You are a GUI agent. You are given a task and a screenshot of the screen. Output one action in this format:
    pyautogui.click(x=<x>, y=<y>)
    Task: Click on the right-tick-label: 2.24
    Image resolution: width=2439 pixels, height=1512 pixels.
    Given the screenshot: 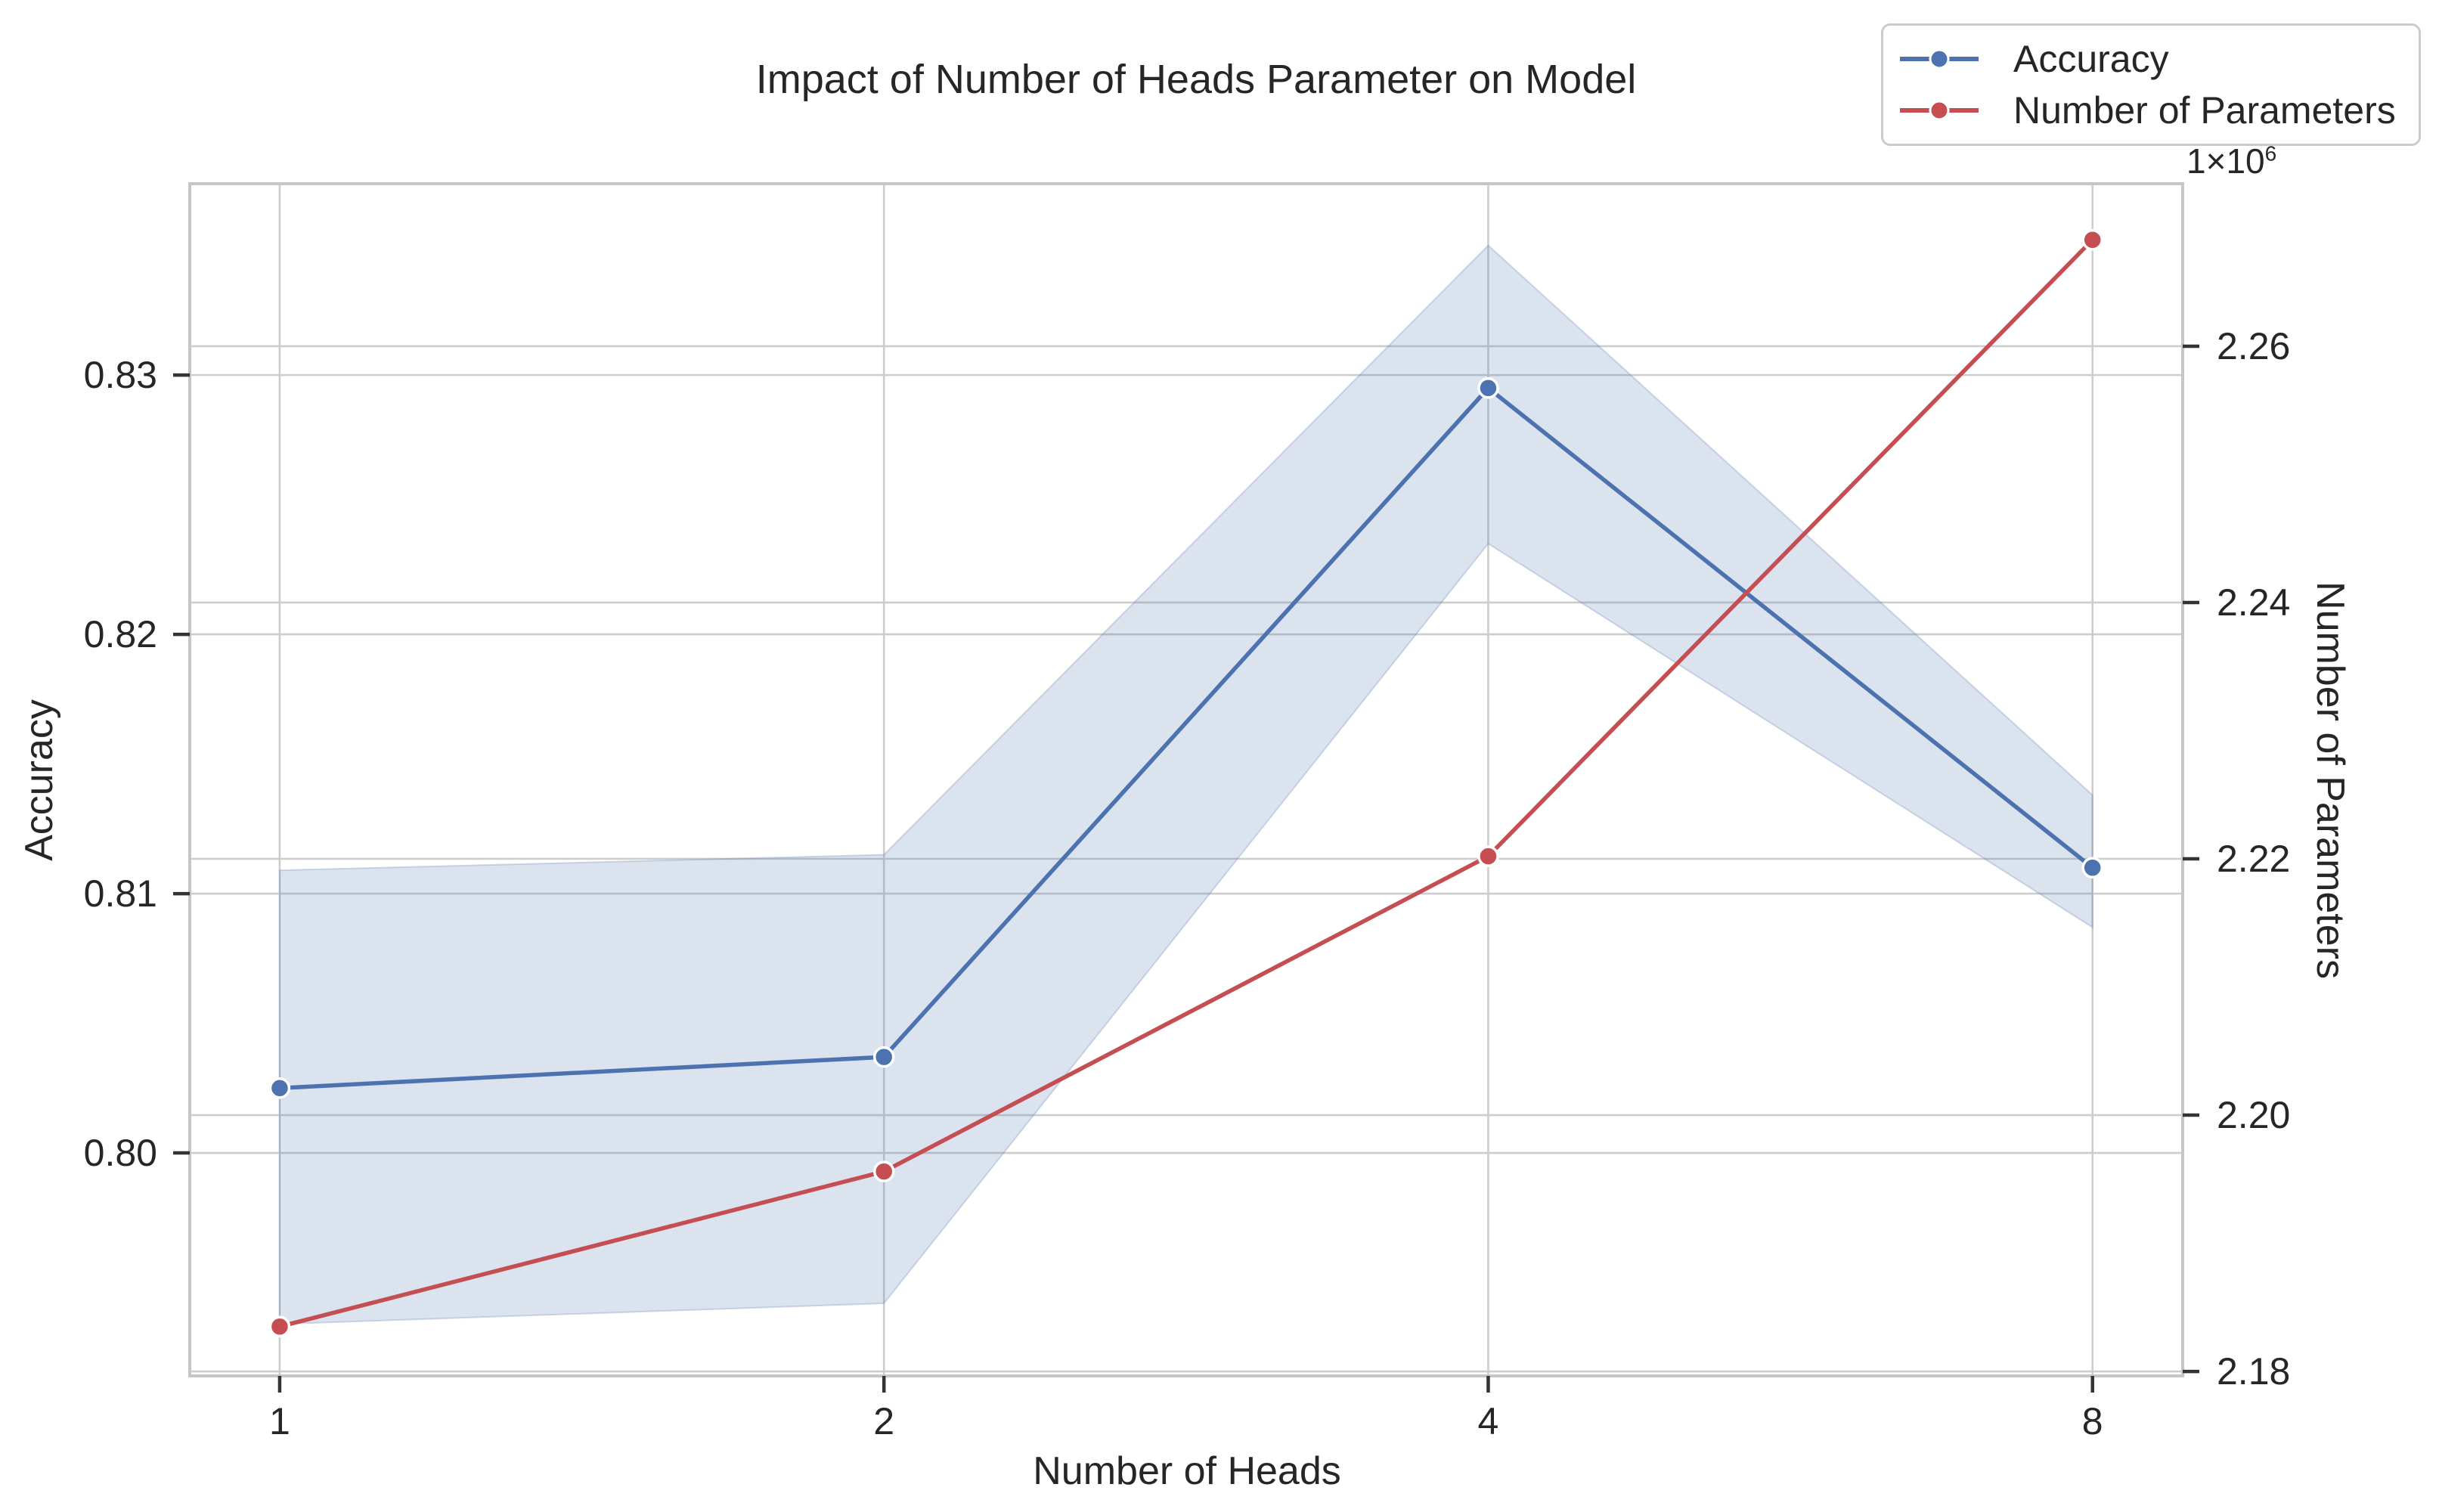 What is the action you would take?
    pyautogui.click(x=2253, y=602)
    